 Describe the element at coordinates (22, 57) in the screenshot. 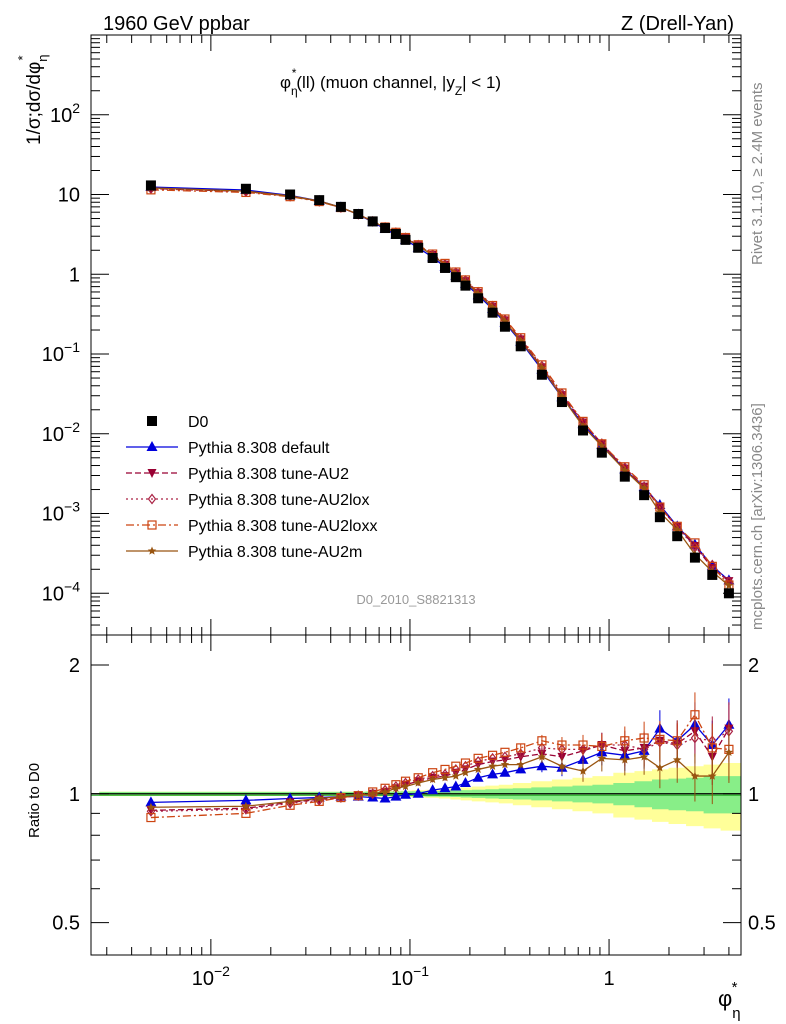

I see `ylabel-sup: *` at that location.